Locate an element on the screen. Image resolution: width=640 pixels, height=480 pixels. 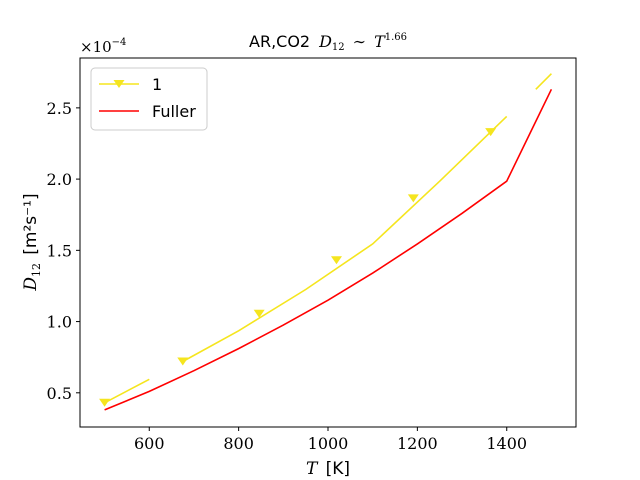
x-tick-label: 1000 is located at coordinates (328, 443).